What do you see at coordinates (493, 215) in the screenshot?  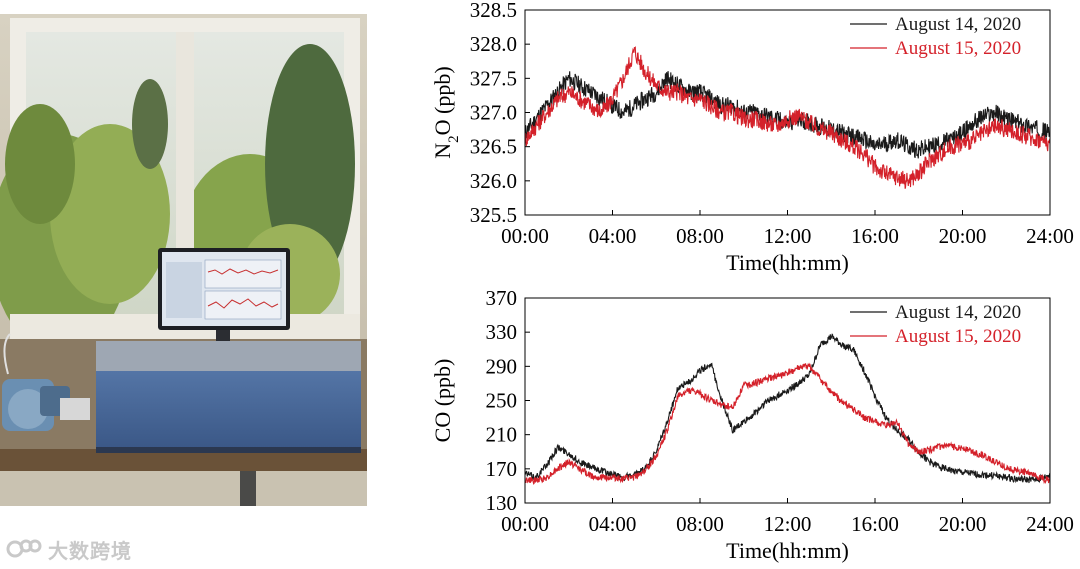 I see `y-tick-label: 325.5` at bounding box center [493, 215].